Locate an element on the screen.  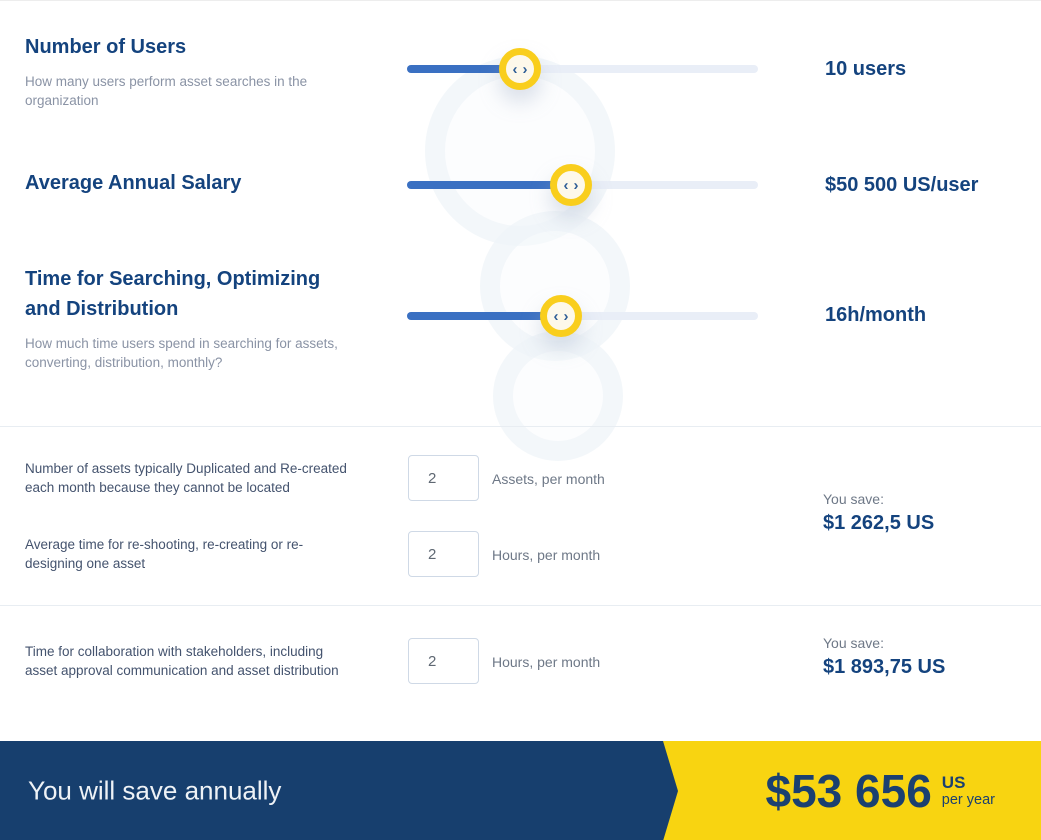
users-slider-handle: ‹ › is located at coordinates (520, 69).